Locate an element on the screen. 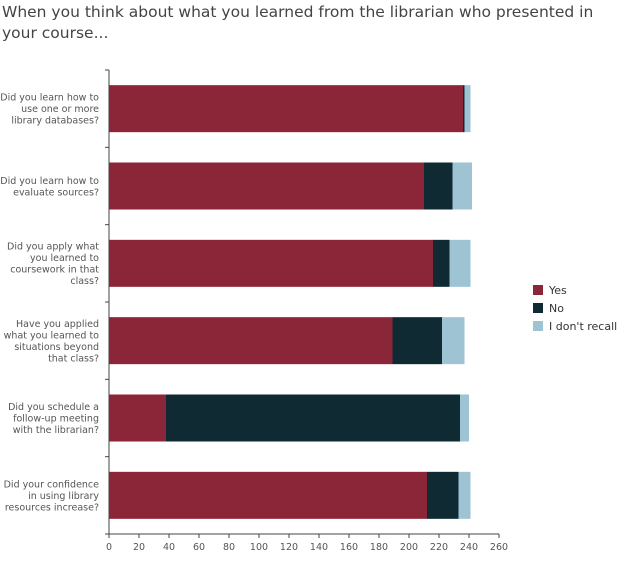  legend-swatch-no is located at coordinates (538, 308).